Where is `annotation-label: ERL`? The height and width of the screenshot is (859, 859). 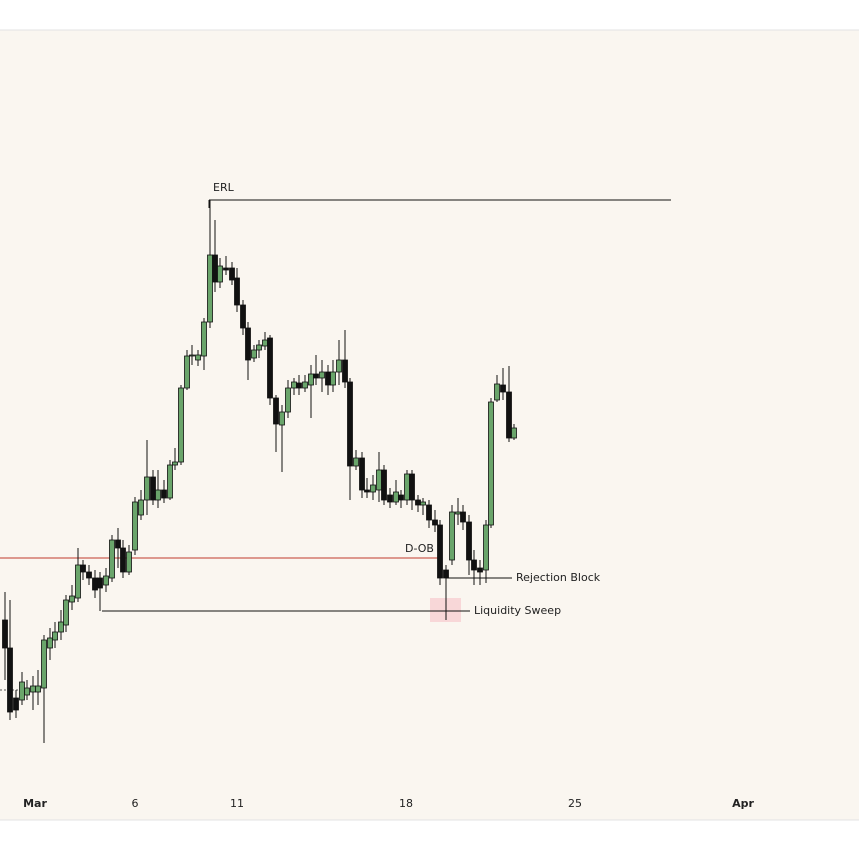
annotation-label: ERL is located at coordinates (224, 187).